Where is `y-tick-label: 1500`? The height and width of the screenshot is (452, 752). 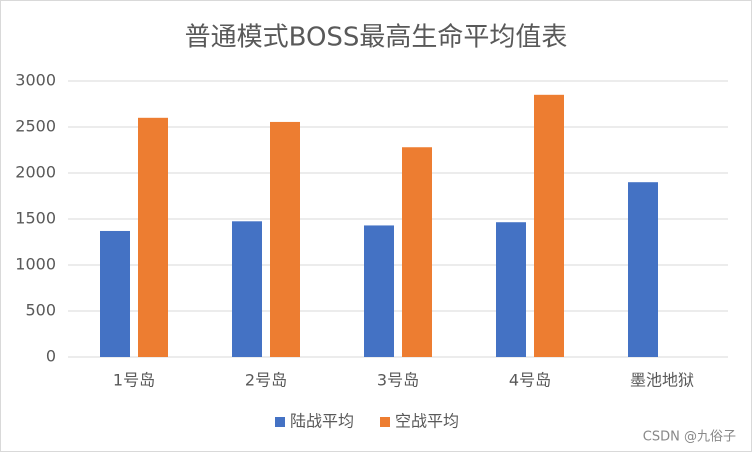 y-tick-label: 1500 is located at coordinates (35, 218).